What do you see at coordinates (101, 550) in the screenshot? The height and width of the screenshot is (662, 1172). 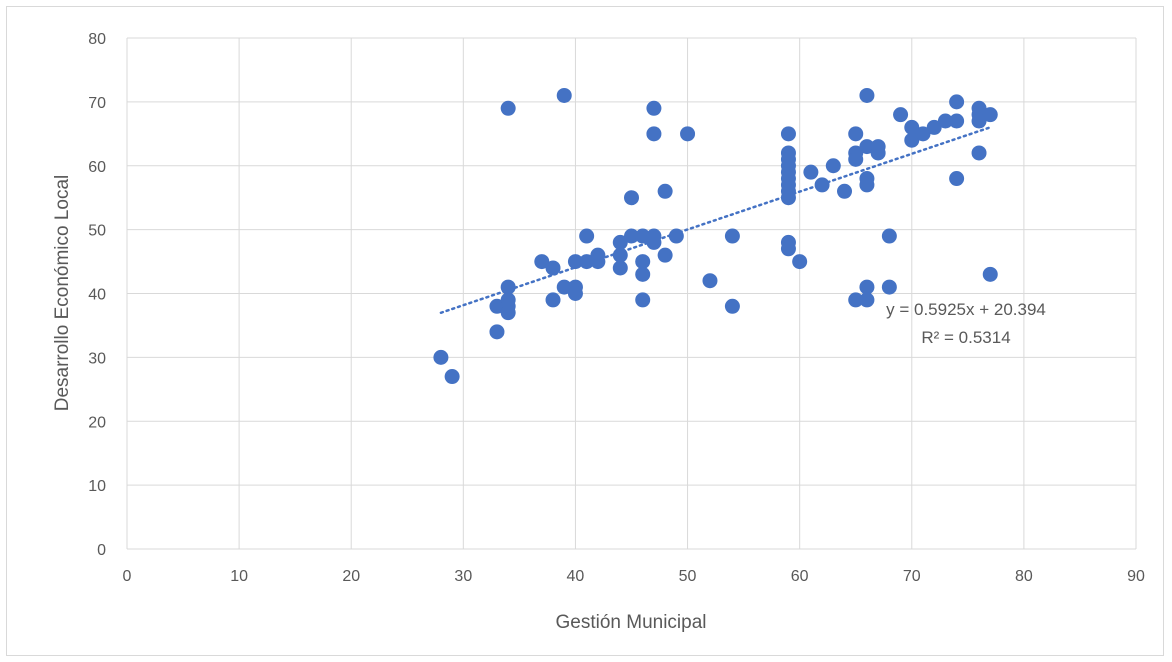 I see `y-tick-label: 0` at bounding box center [101, 550].